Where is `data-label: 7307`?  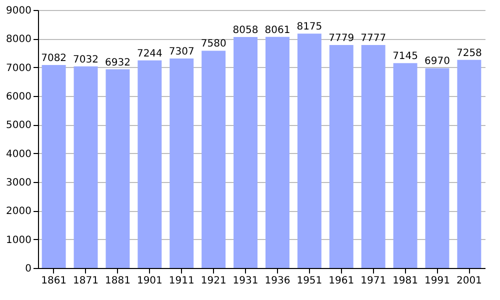
data-label: 7307 is located at coordinates (181, 52).